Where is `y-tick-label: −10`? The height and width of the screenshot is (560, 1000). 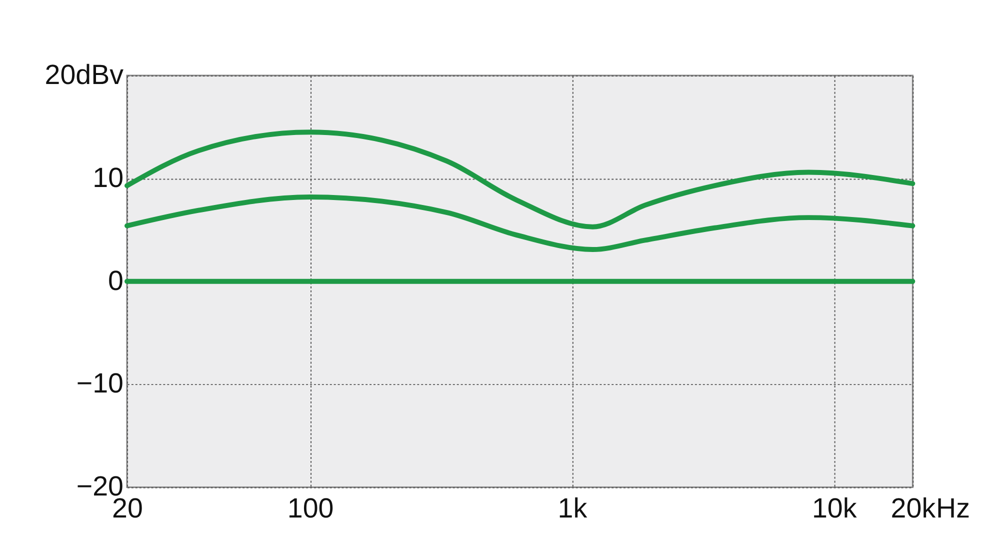
y-tick-label: −10 is located at coordinates (100, 383).